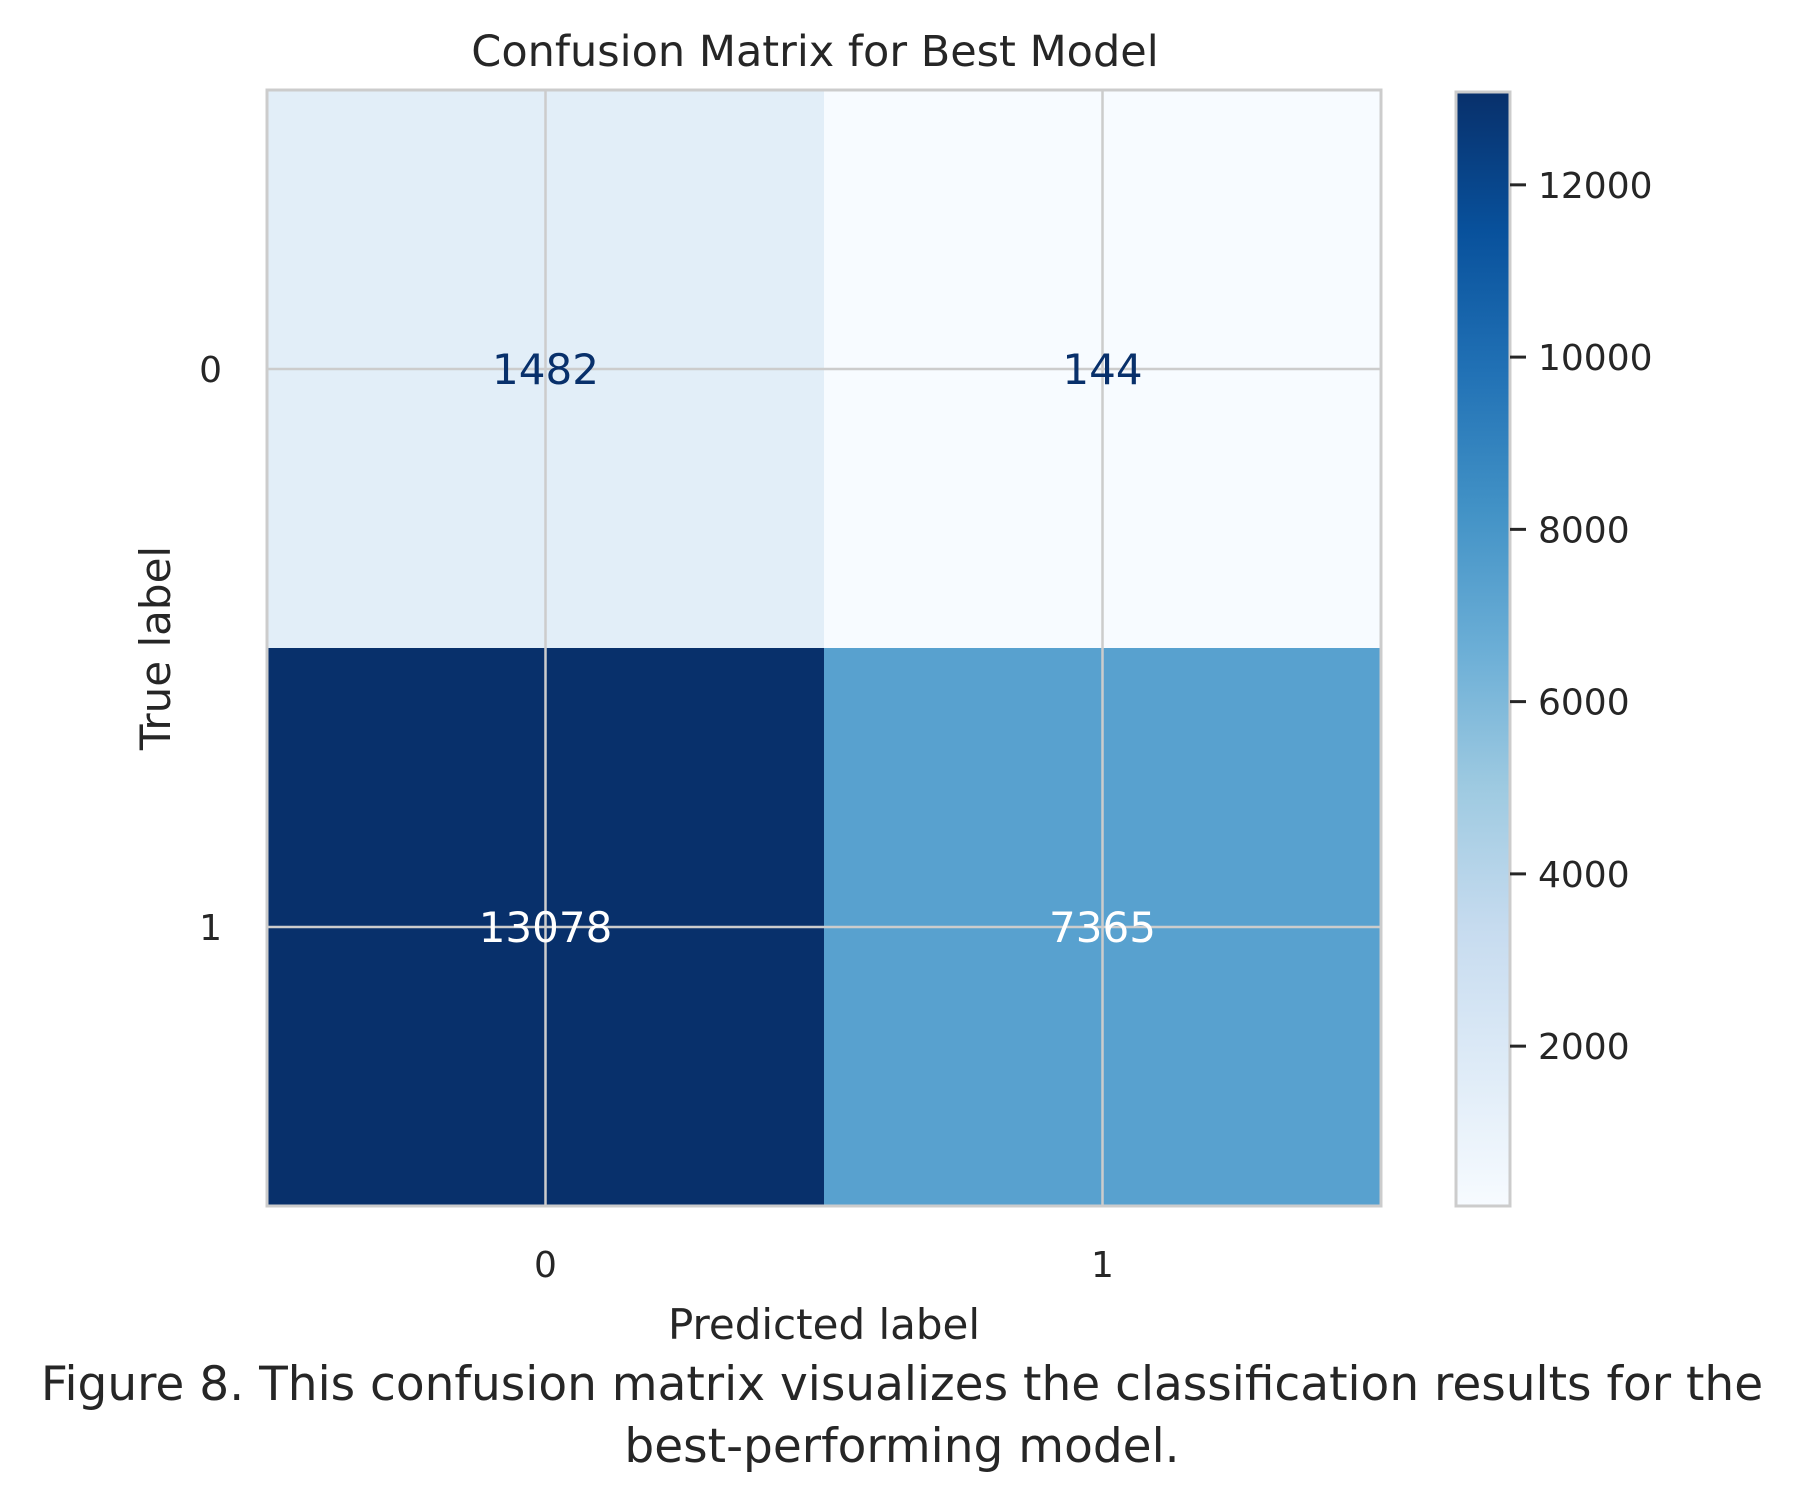  What do you see at coordinates (1584, 875) in the screenshot?
I see `colorbar-tick-label-1: 4000` at bounding box center [1584, 875].